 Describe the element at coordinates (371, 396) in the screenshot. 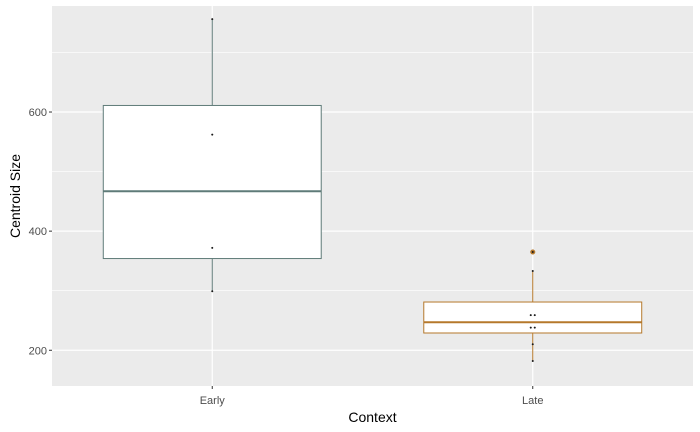

I see `x-axis: Early Late` at that location.